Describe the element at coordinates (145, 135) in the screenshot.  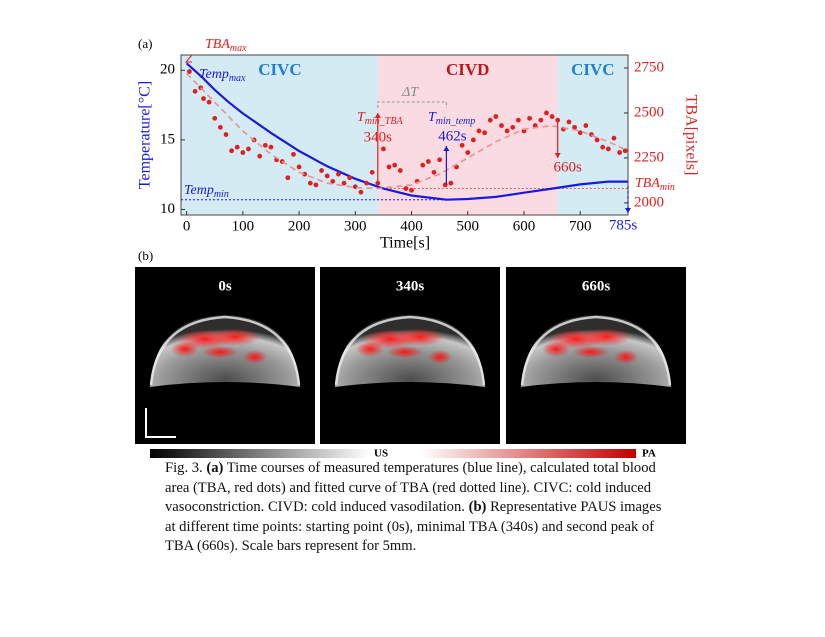
I see `y-axis-label: Temperature[°C]` at that location.